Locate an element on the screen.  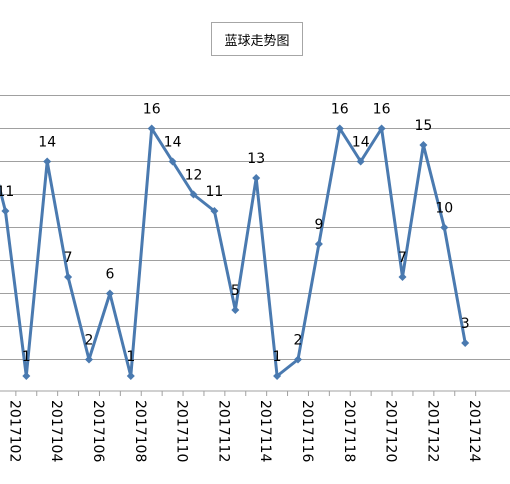
x-tick-label: 2017110 is located at coordinates (182, 431).